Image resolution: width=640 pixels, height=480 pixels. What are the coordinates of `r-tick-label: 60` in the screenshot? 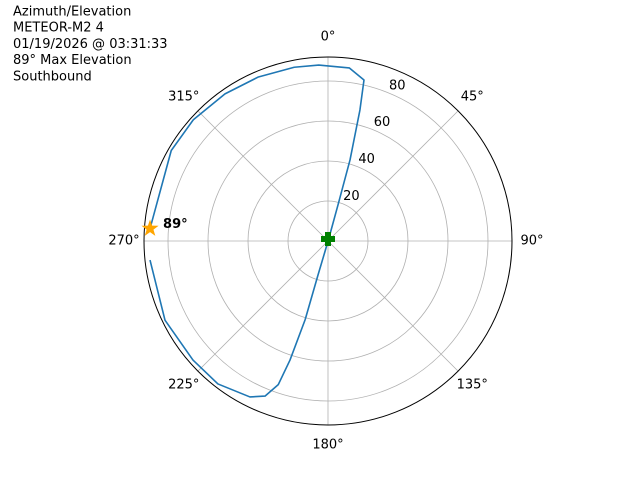 It's located at (382, 122).